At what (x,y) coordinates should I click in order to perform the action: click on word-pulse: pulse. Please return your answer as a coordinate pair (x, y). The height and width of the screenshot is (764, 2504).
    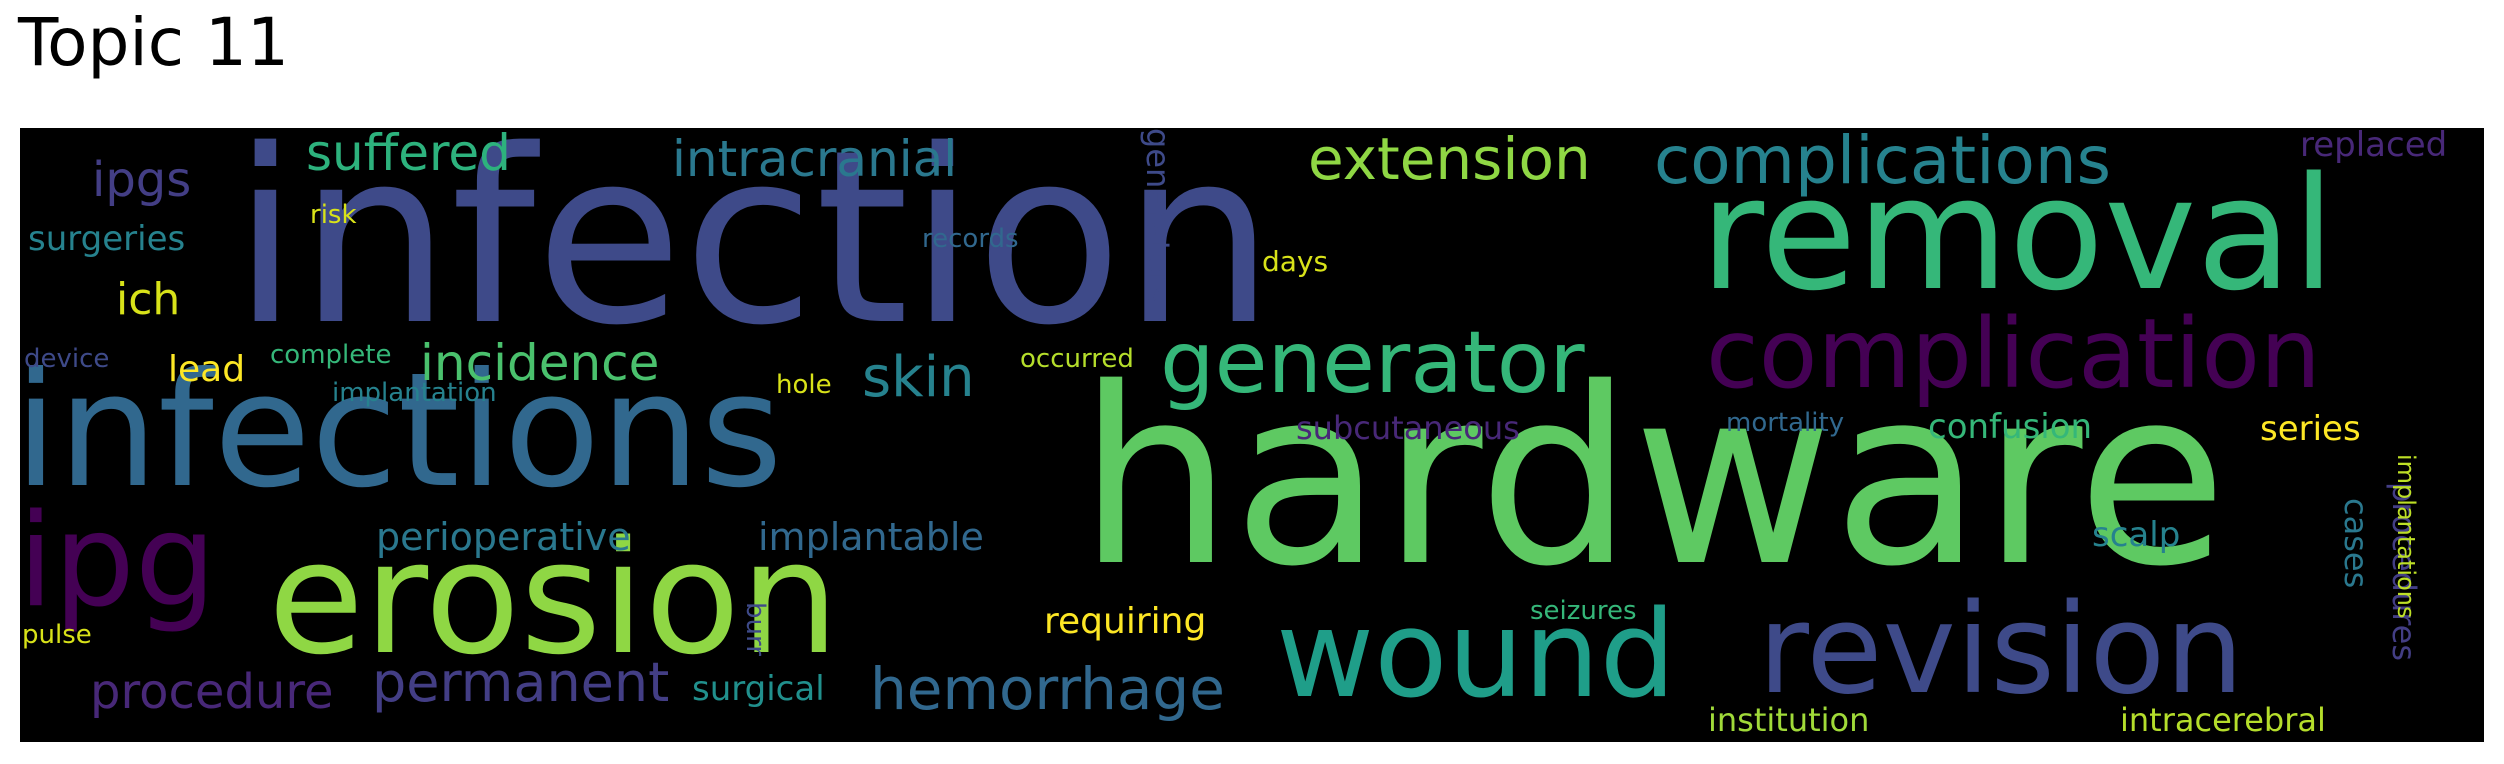
    Looking at the image, I should click on (57, 635).